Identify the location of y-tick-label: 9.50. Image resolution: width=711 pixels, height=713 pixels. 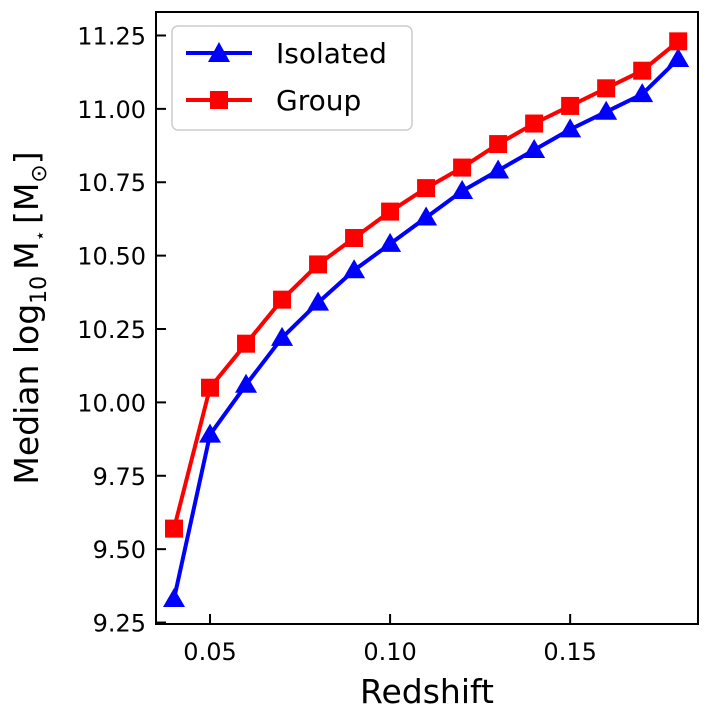
(119, 550).